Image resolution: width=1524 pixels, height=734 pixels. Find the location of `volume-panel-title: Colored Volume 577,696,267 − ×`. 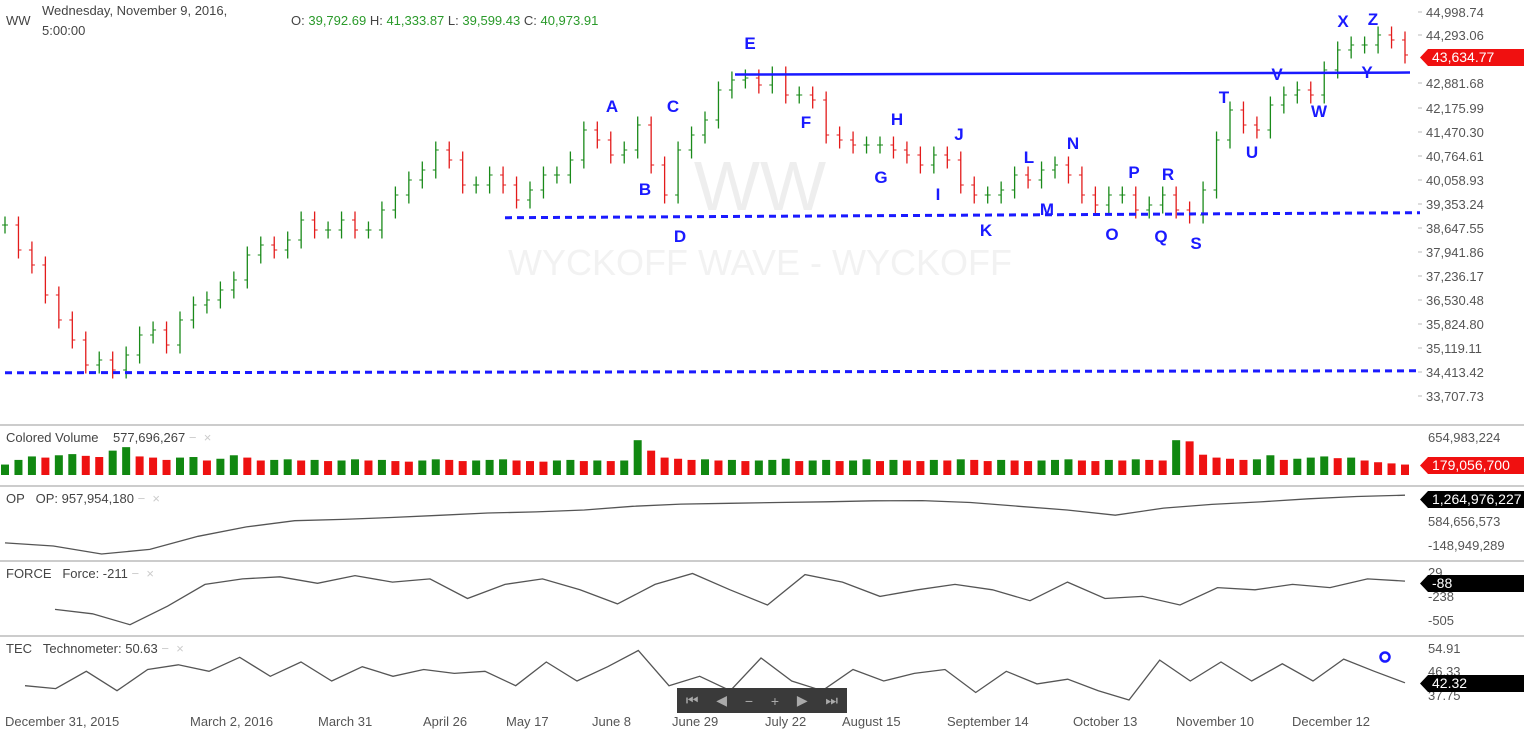

volume-panel-title: Colored Volume 577,696,267 − × is located at coordinates (108, 437).